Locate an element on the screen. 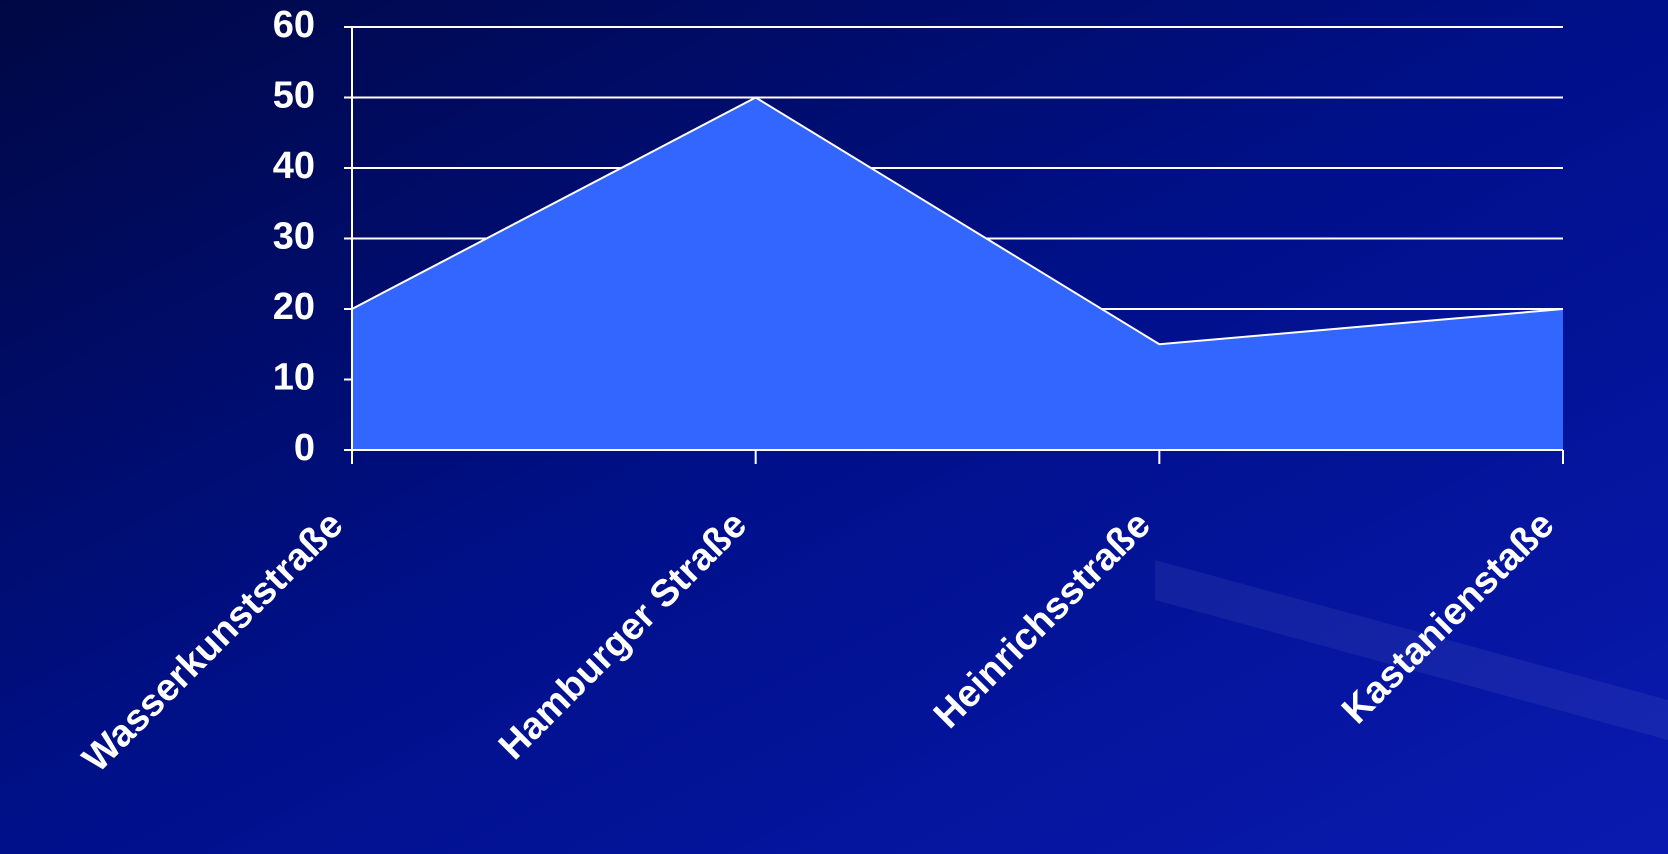  y-tick-label: 0 is located at coordinates (304, 448).